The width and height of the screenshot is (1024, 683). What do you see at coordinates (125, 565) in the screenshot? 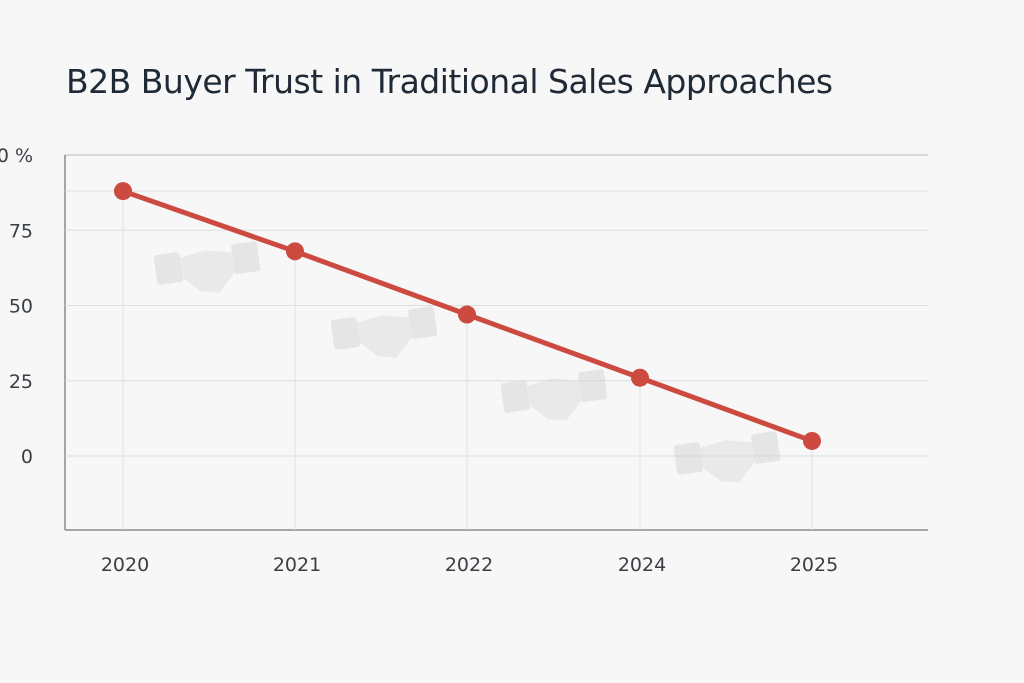
I see `x-tick-label: 2020` at bounding box center [125, 565].